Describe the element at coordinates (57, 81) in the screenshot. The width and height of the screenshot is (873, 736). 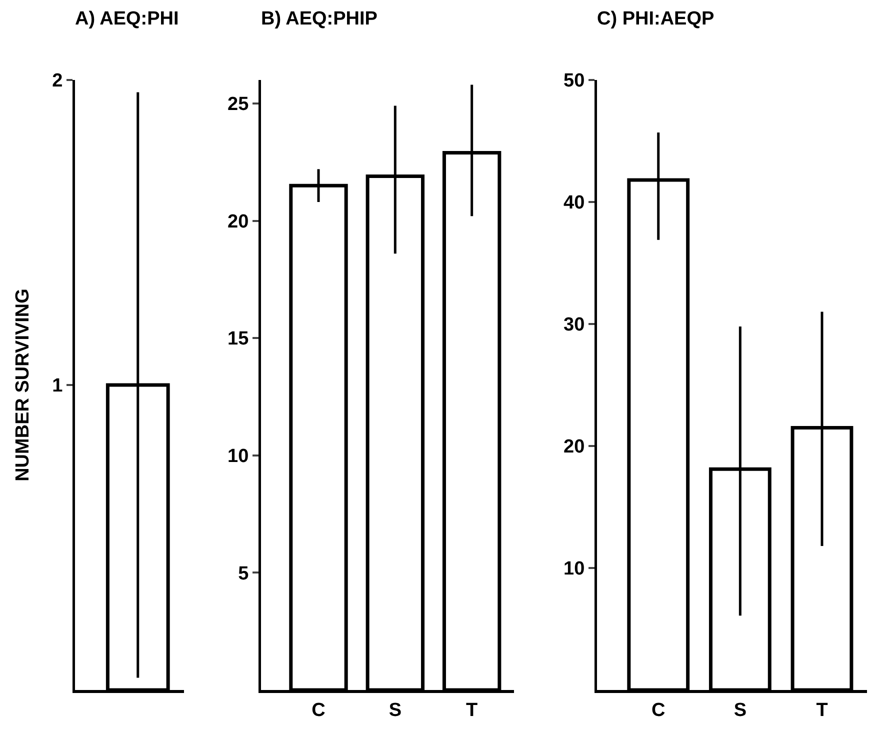
I see `y-tick-label: 2` at that location.